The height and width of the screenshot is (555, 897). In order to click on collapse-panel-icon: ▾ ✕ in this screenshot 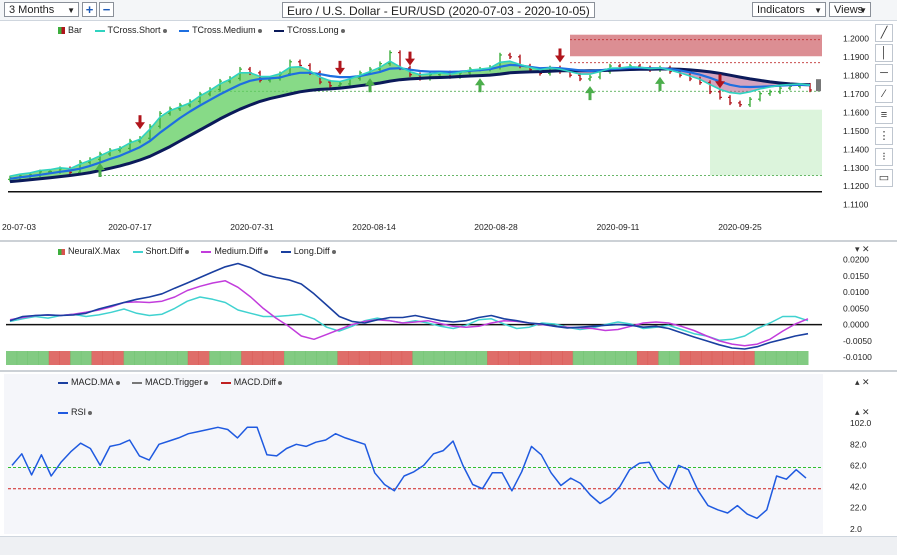, I will do `click(862, 249)`.